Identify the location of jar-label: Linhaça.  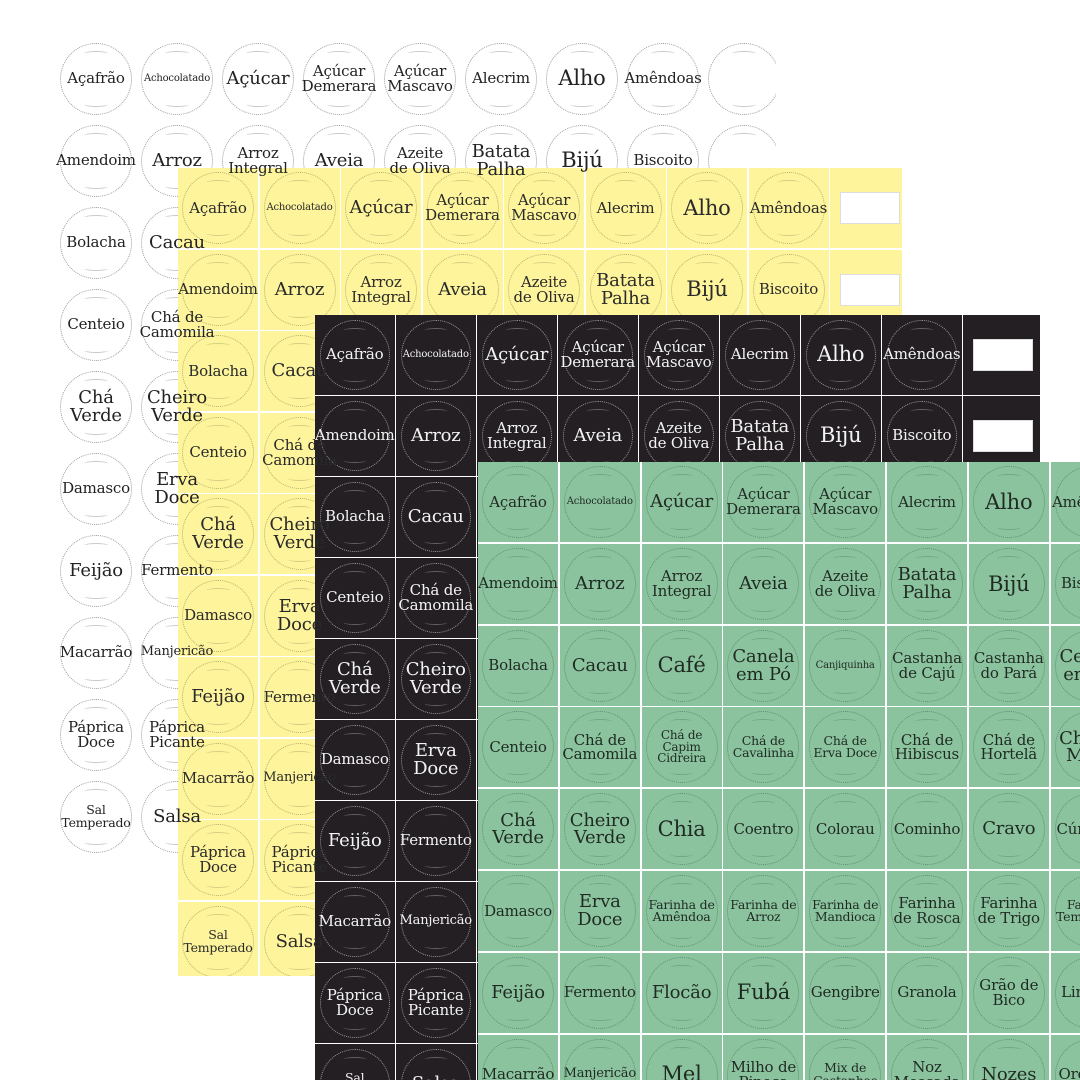
(1065, 992).